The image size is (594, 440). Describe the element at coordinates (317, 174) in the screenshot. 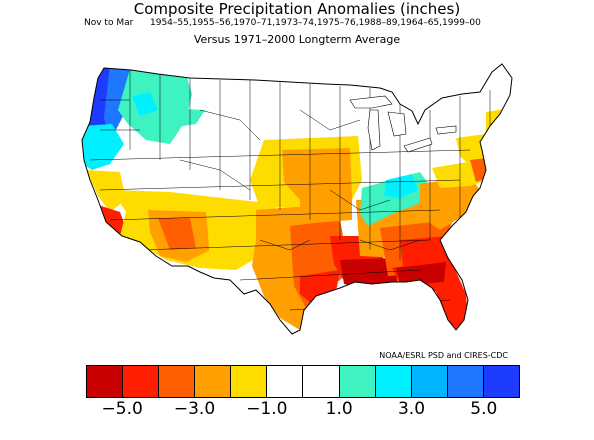

I see `region-kansas-oklahoma` at that location.